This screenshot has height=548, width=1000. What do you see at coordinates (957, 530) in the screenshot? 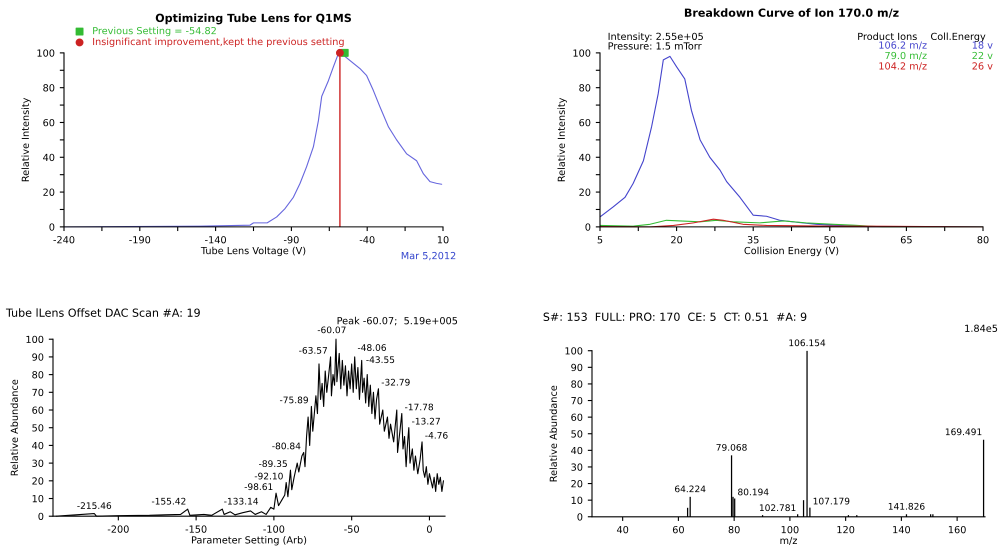
I see `x-tick-label: 160` at bounding box center [957, 530].